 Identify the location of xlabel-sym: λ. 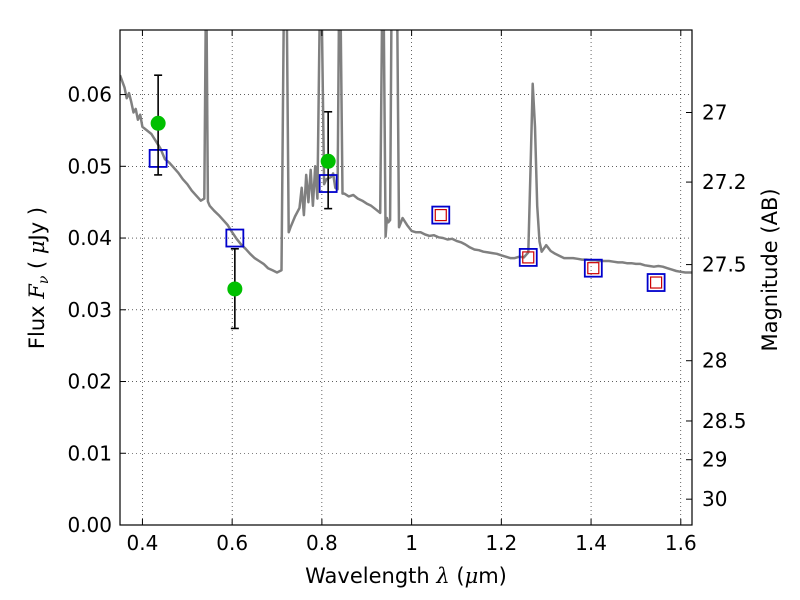
(442, 576).